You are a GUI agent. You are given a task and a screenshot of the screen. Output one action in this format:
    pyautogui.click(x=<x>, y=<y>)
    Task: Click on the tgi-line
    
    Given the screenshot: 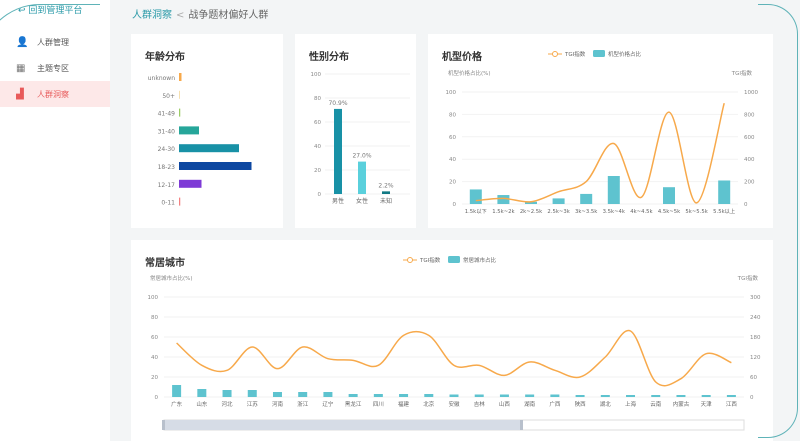 What is the action you would take?
    pyautogui.click(x=454, y=358)
    